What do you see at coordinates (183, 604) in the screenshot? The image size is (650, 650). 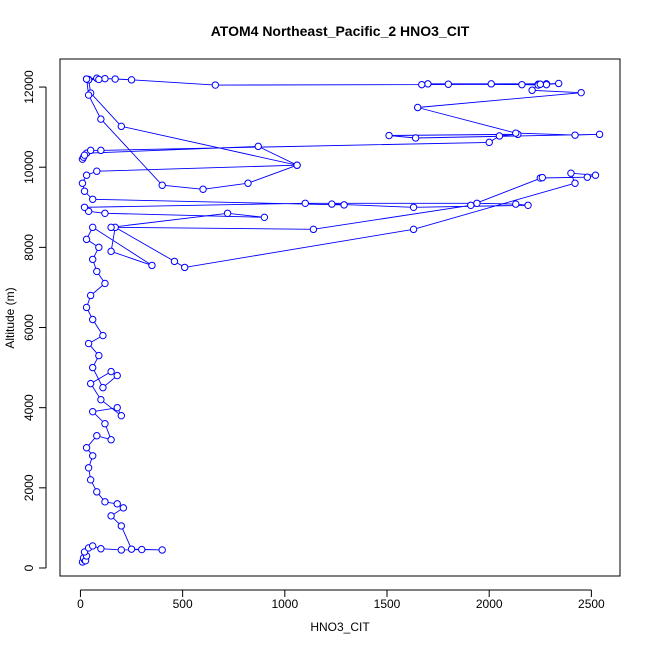 I see `x-tick-label: 500` at bounding box center [183, 604].